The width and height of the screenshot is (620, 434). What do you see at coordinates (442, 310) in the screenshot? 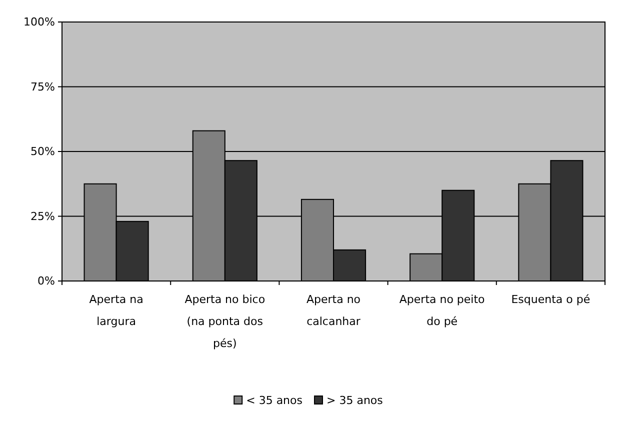
I see `x-tick-label: Aperta no peito do pé` at bounding box center [442, 310].